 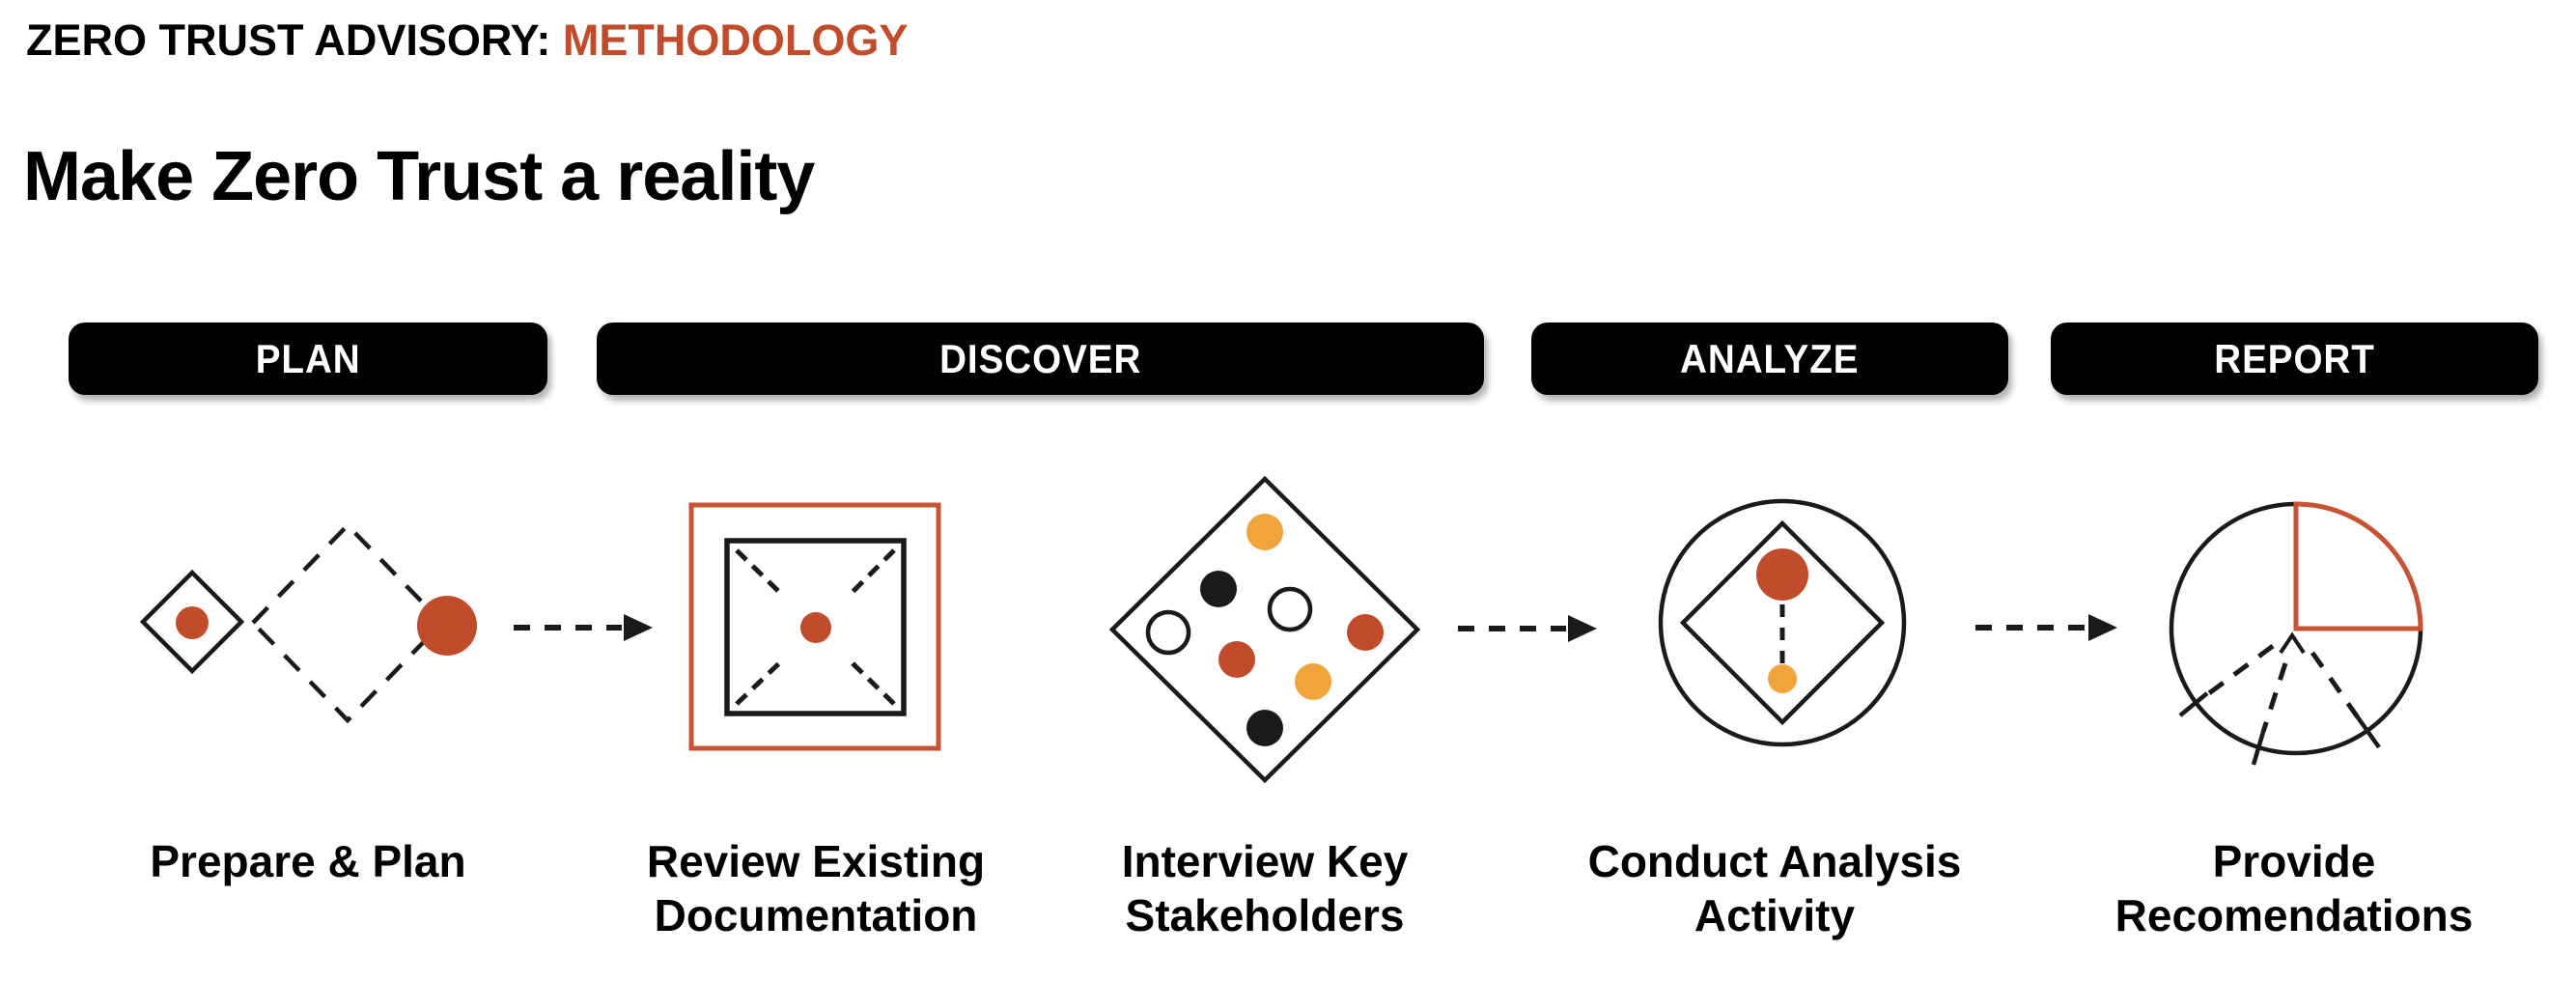 What do you see at coordinates (1265, 915) in the screenshot?
I see `step-label-line: Stakeholders` at bounding box center [1265, 915].